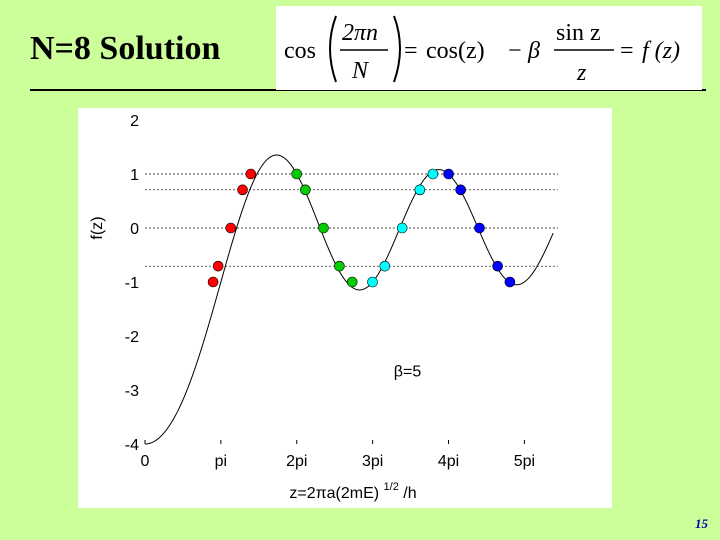 This screenshot has height=540, width=720. Describe the element at coordinates (372, 461) in the screenshot. I see `x-tick-label-3: 3pi` at that location.